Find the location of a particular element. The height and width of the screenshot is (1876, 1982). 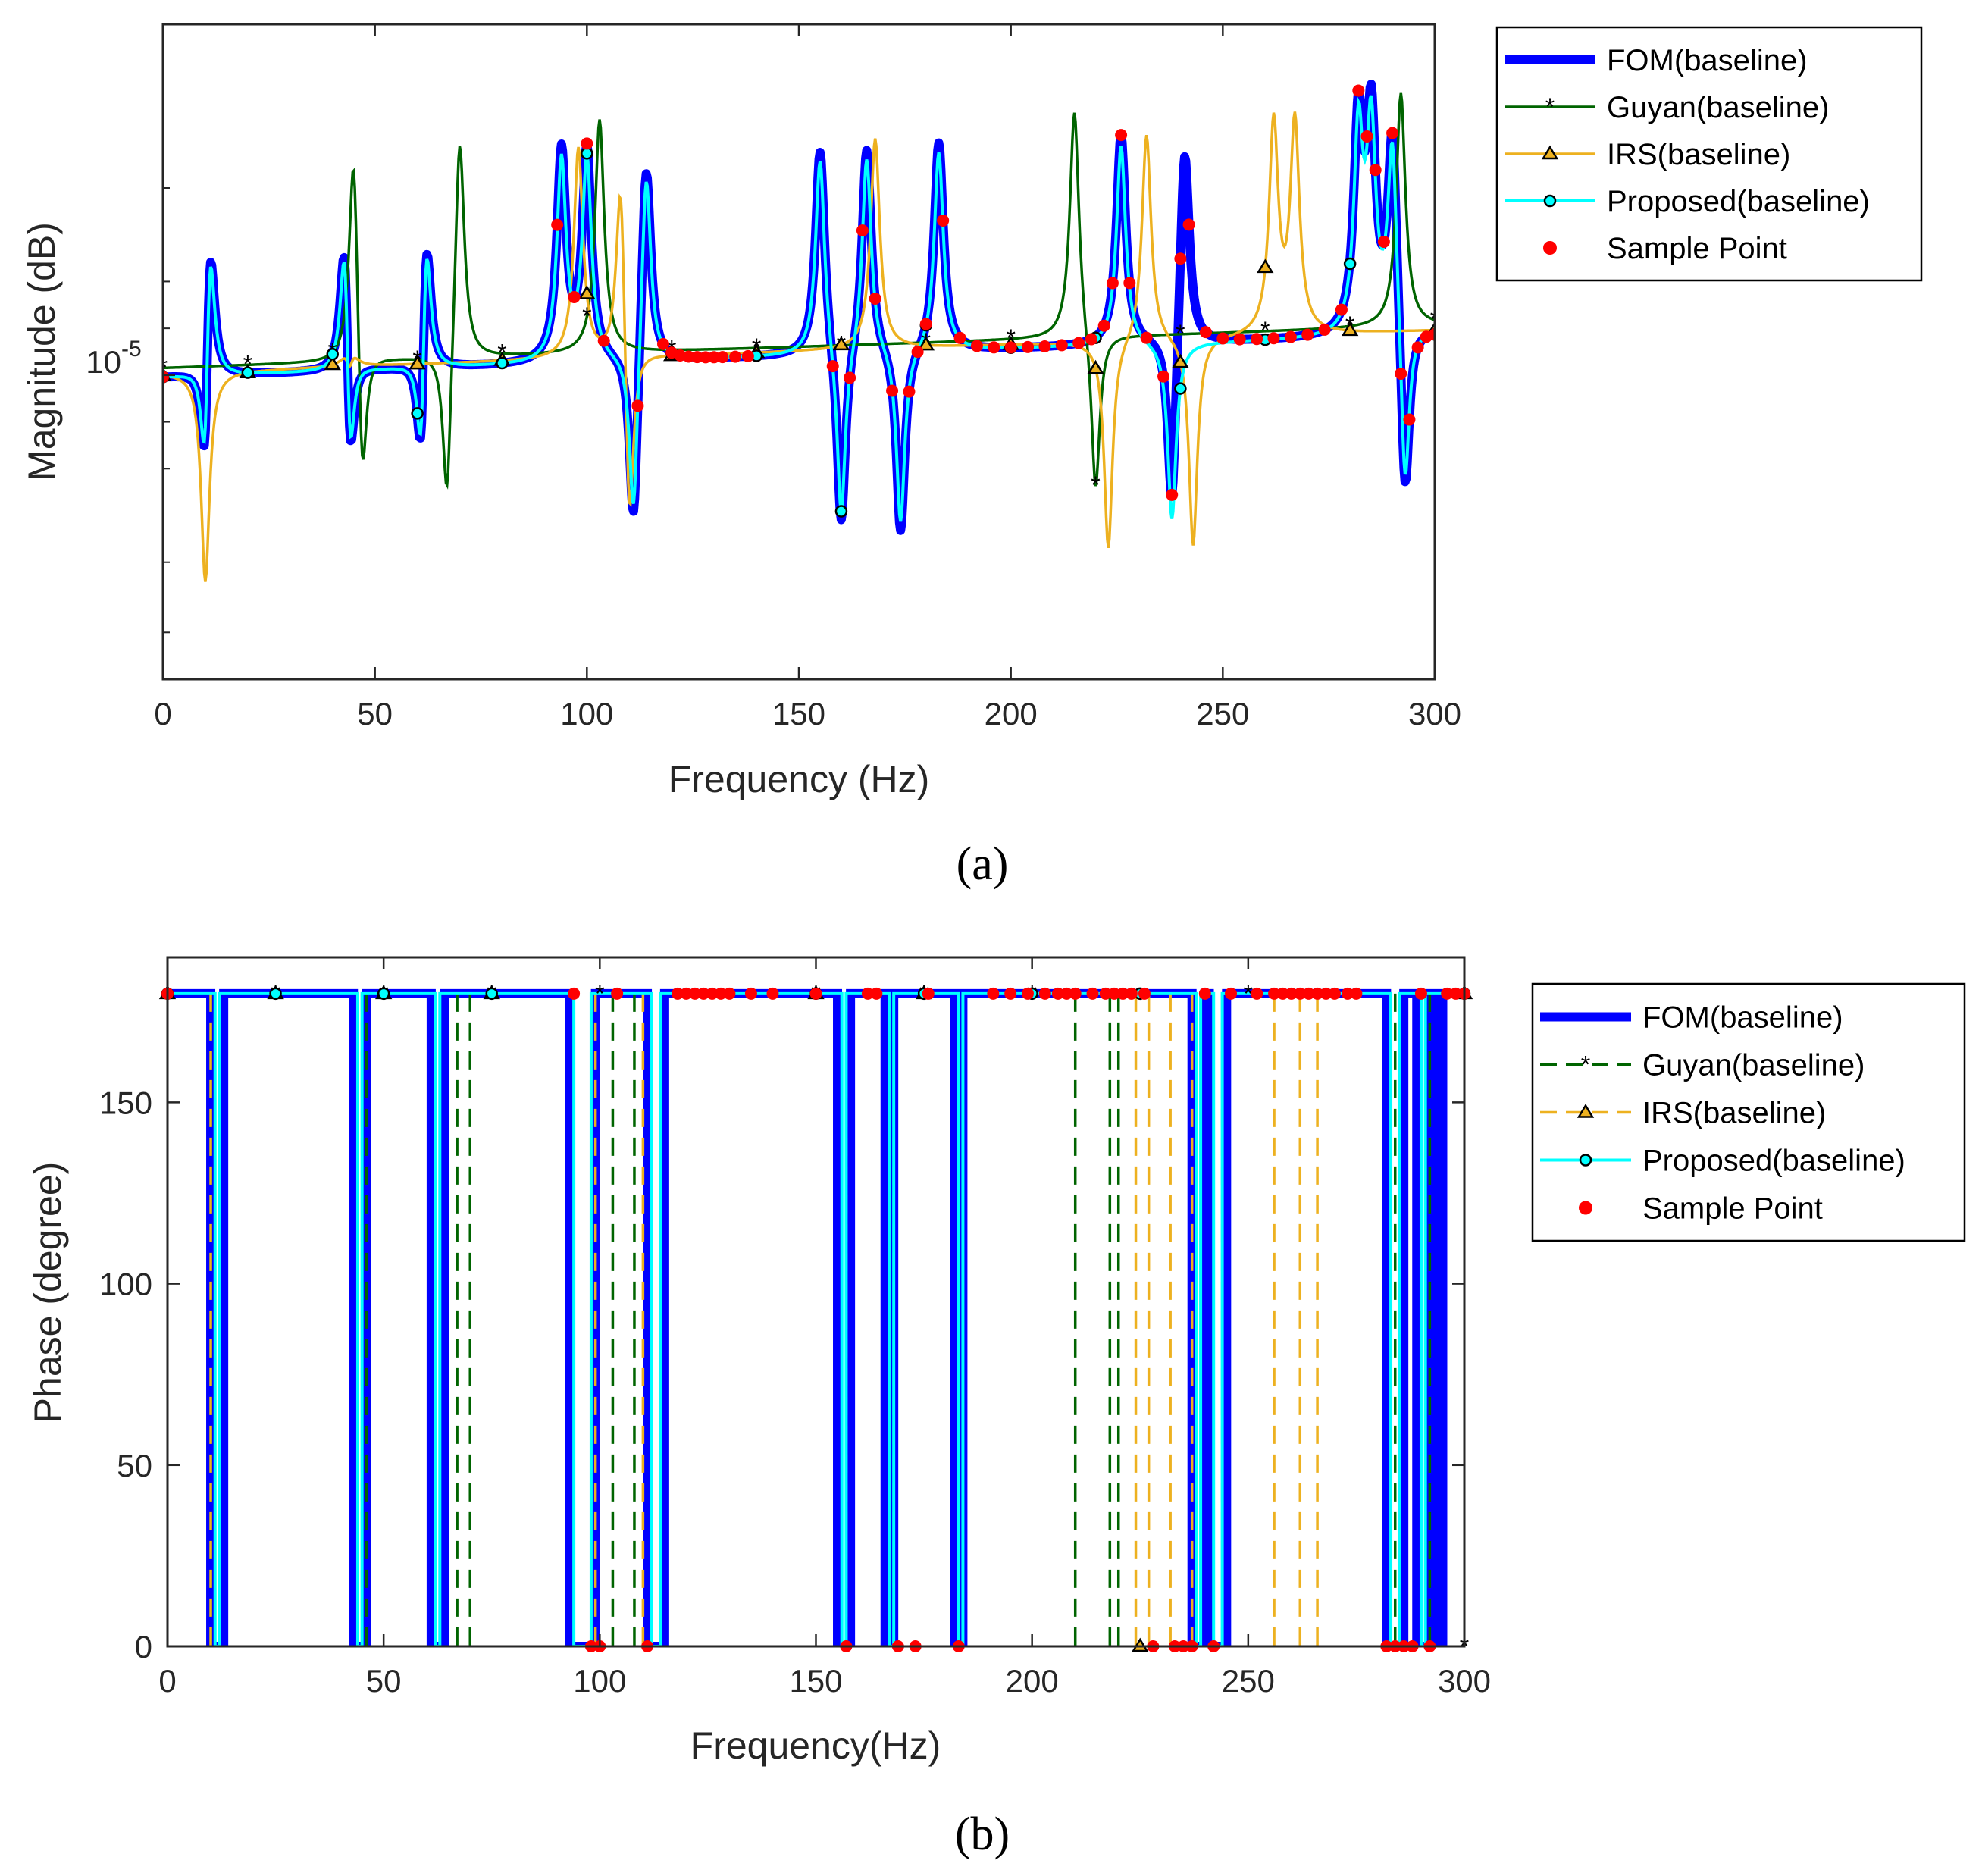

ytick-label-b: 150 is located at coordinates (125, 1102).